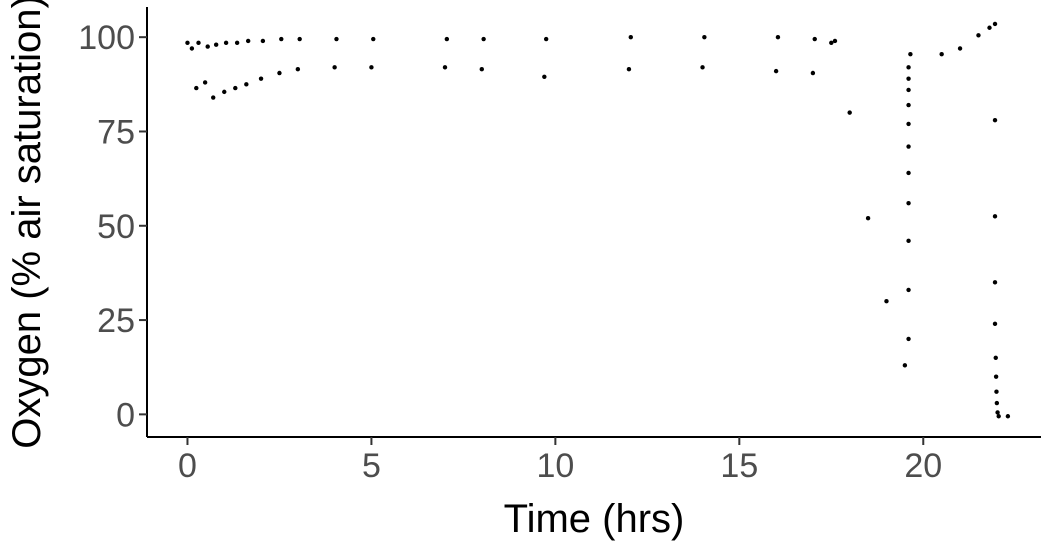 This screenshot has width=1050, height=550. I want to click on x-tick-label: 15, so click(739, 466).